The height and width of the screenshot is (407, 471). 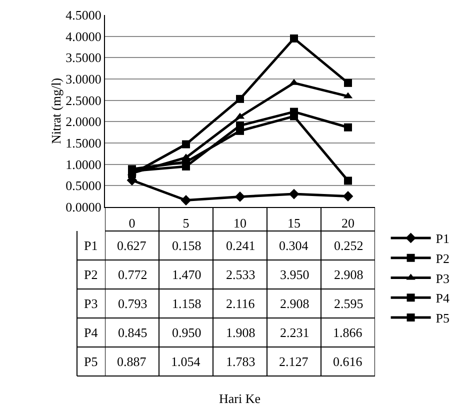 What do you see at coordinates (84, 122) in the screenshot?
I see `y-tick-label: 2.0000` at bounding box center [84, 122].